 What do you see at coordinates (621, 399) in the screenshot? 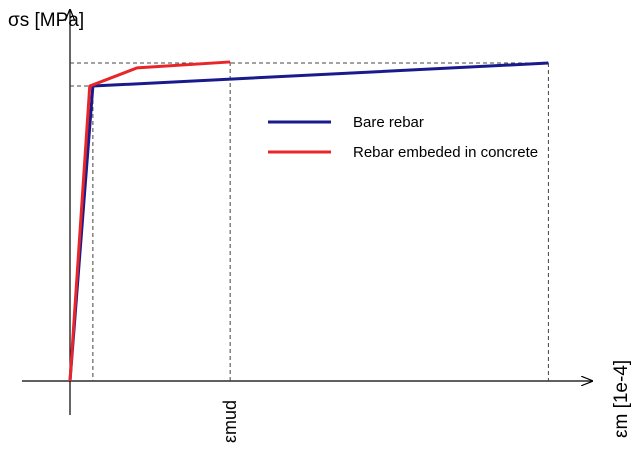
I see `x-axis-title: εm [1e-4]` at bounding box center [621, 399].